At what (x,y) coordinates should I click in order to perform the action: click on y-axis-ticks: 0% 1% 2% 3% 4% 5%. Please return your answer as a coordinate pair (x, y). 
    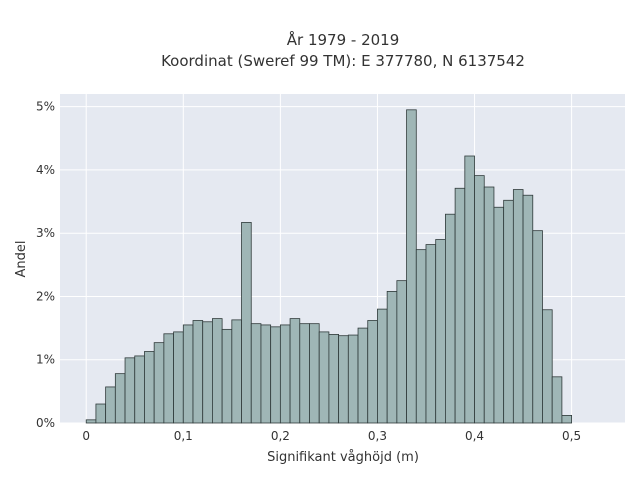
    Looking at the image, I should click on (45, 265).